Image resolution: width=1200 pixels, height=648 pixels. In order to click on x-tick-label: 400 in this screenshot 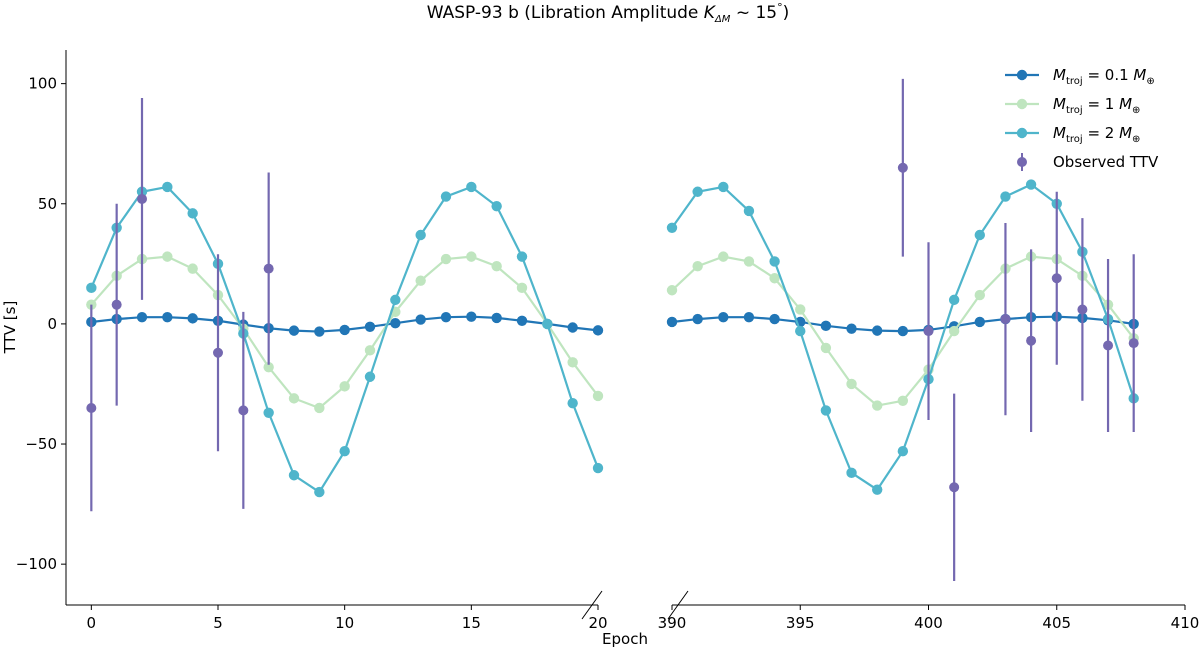, I will do `click(928, 623)`.